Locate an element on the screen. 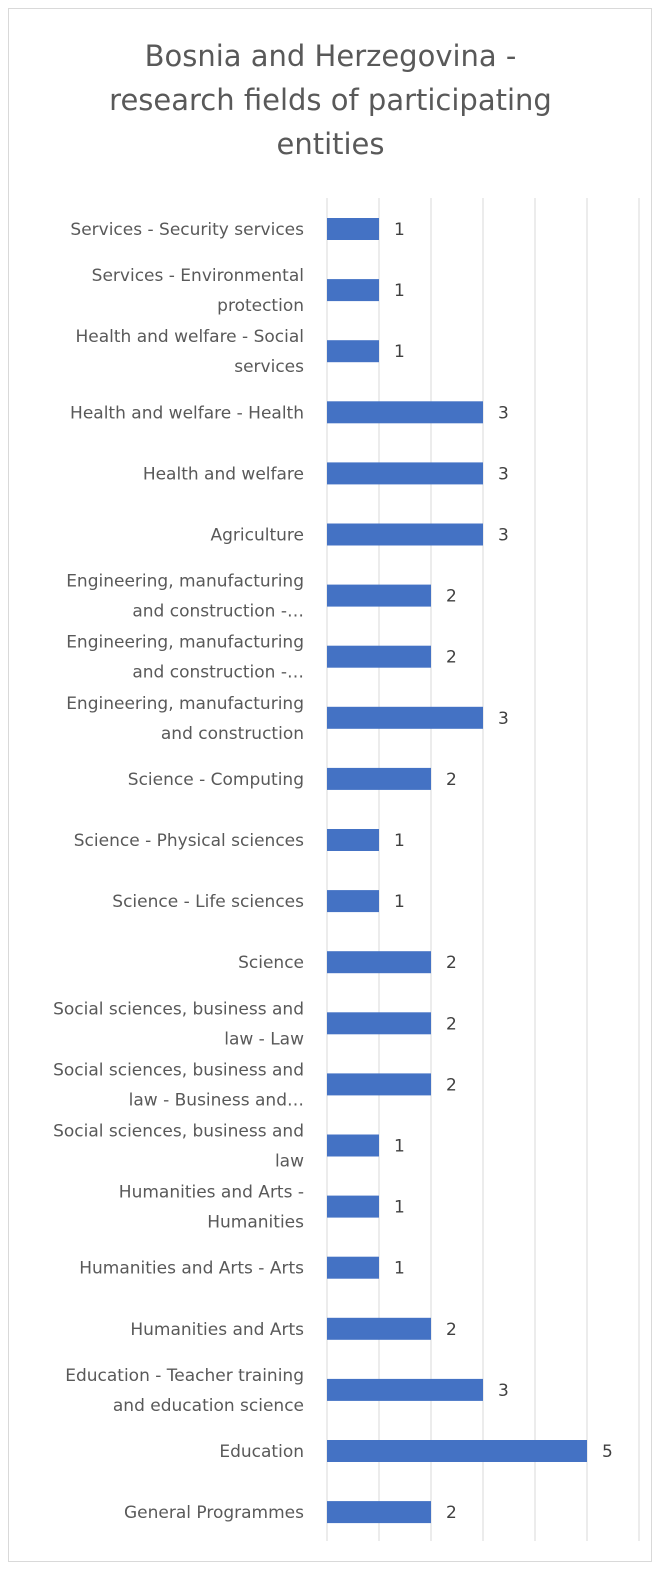  data-label-15: 1 is located at coordinates (399, 1147).